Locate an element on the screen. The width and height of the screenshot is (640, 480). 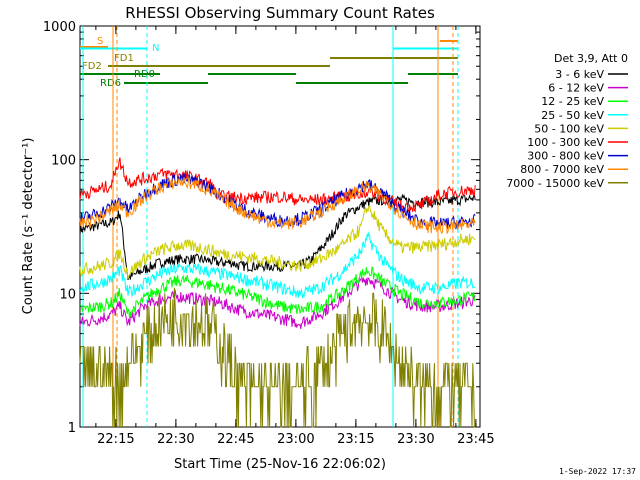
series-line-6-12-kev is located at coordinates (277, 302).